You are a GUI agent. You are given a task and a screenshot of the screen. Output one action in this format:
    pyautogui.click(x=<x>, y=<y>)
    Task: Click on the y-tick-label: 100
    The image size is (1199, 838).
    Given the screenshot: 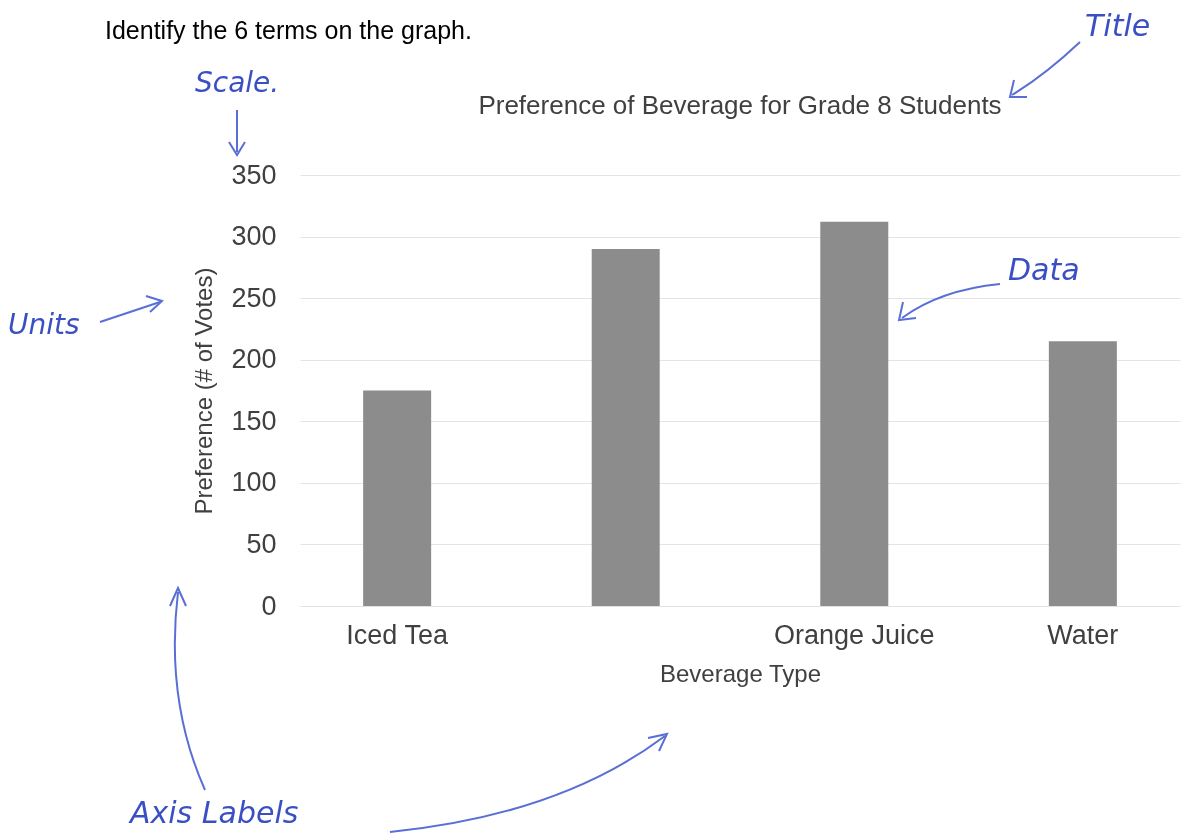 What is the action you would take?
    pyautogui.click(x=254, y=482)
    